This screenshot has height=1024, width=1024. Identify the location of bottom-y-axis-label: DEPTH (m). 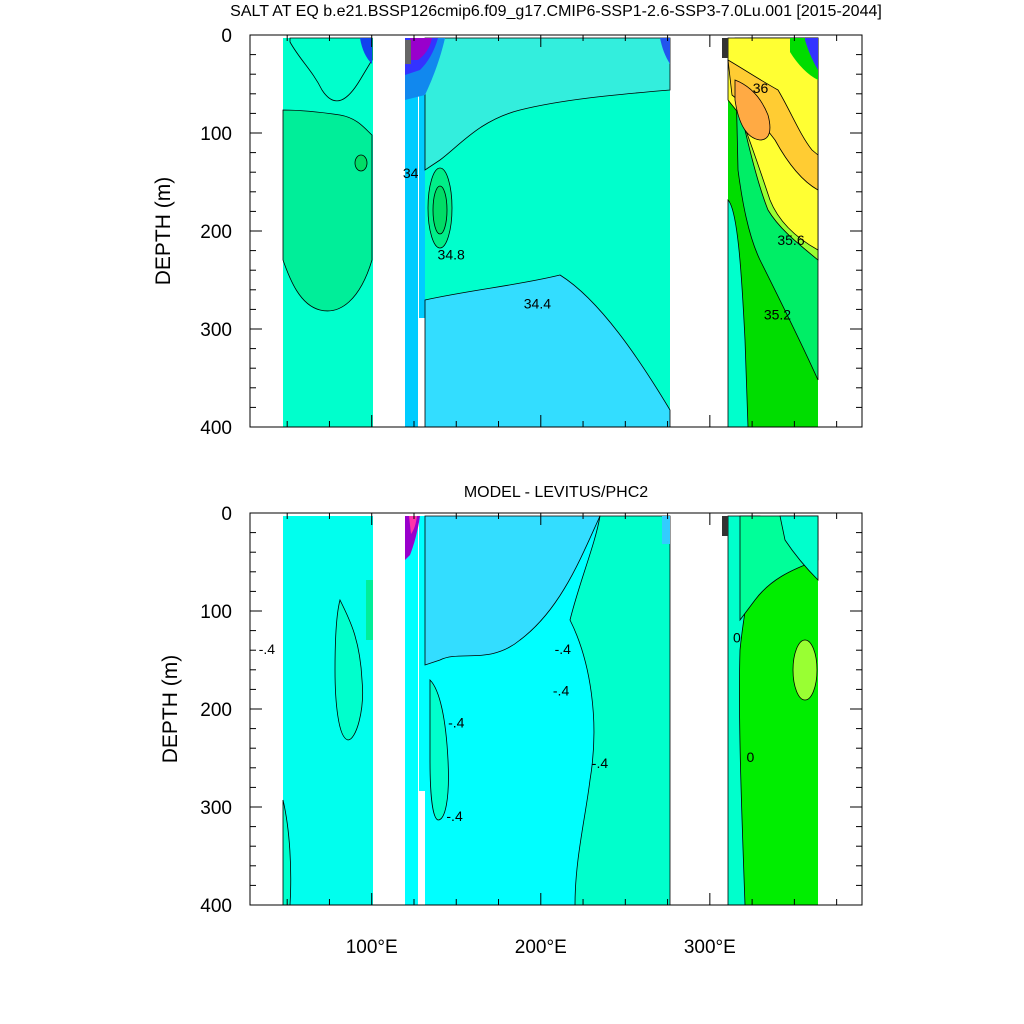
(170, 709).